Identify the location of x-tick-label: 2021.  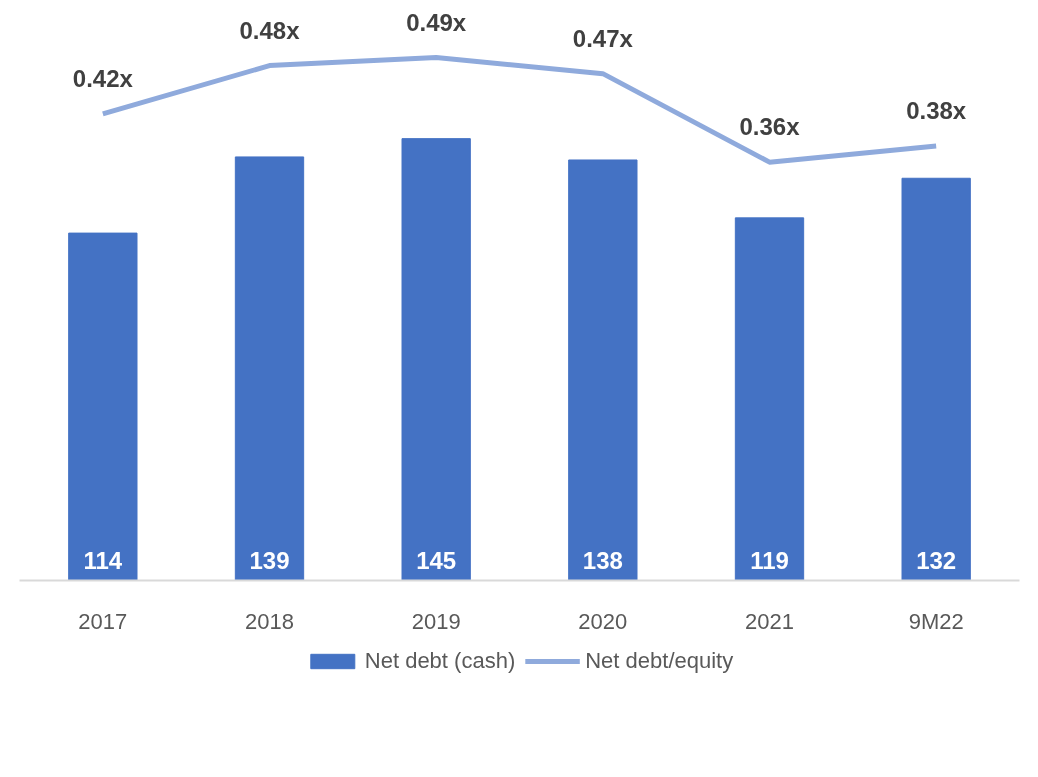
(769, 621).